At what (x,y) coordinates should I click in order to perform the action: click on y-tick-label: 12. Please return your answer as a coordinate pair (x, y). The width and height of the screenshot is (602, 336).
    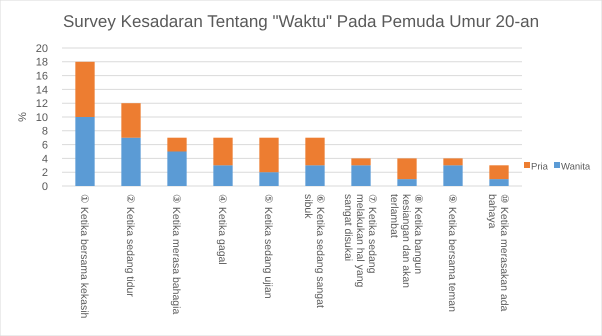
    Looking at the image, I should click on (42, 104).